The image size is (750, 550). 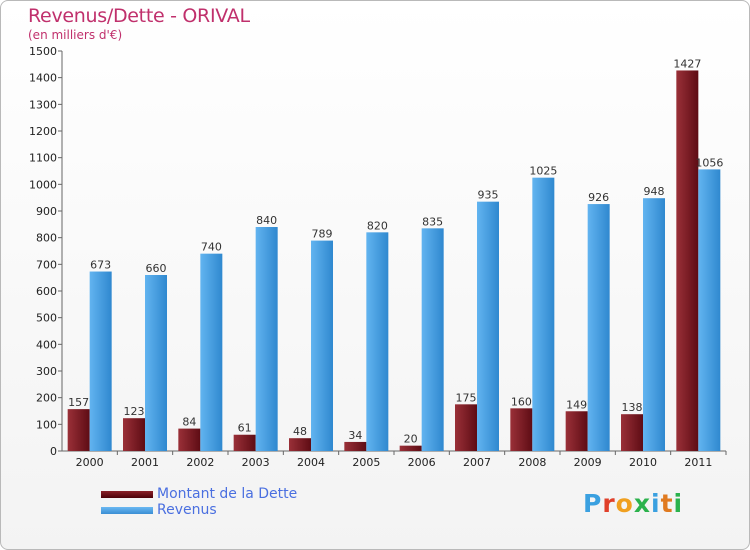 What do you see at coordinates (311, 462) in the screenshot?
I see `x-tick-label: 2004` at bounding box center [311, 462].